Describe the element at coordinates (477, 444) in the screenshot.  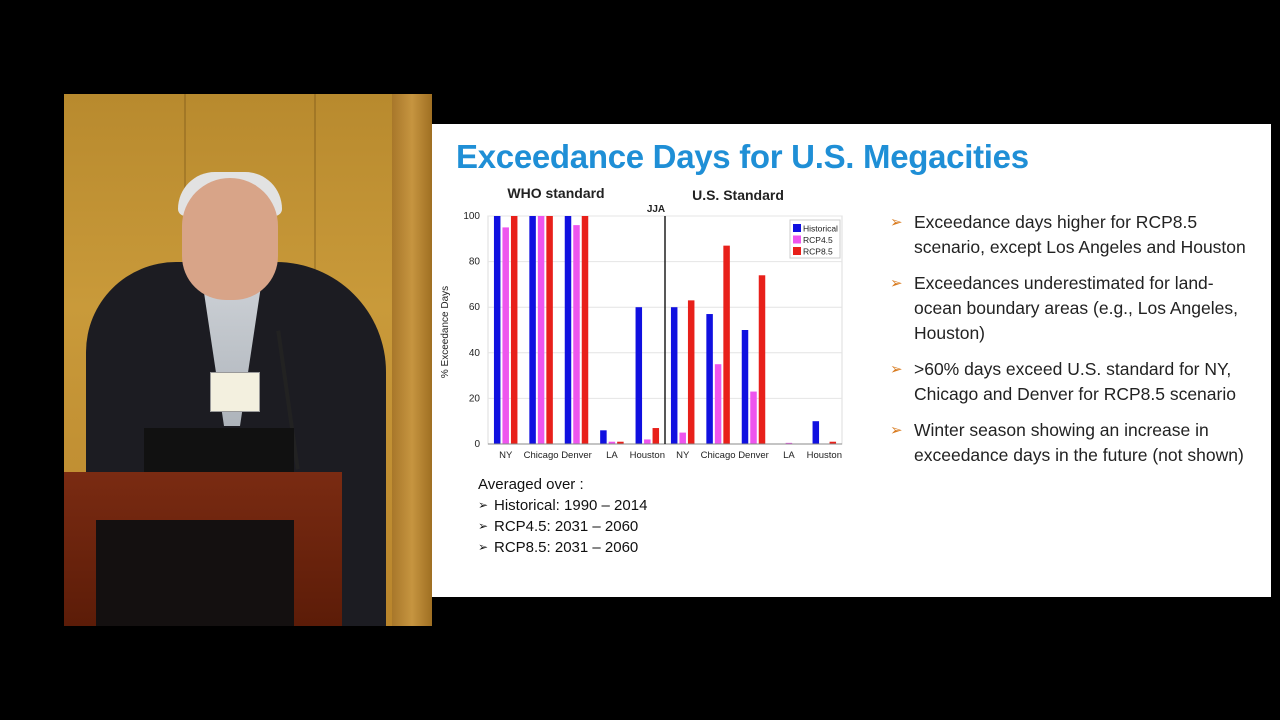
I see `y-tick-label: 0` at that location.